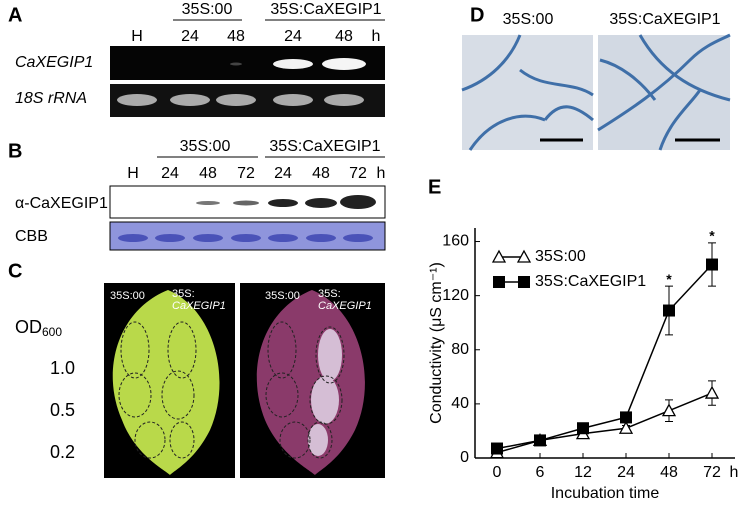 The image size is (740, 516). I want to click on x-tick-label: 72, so click(712, 472).